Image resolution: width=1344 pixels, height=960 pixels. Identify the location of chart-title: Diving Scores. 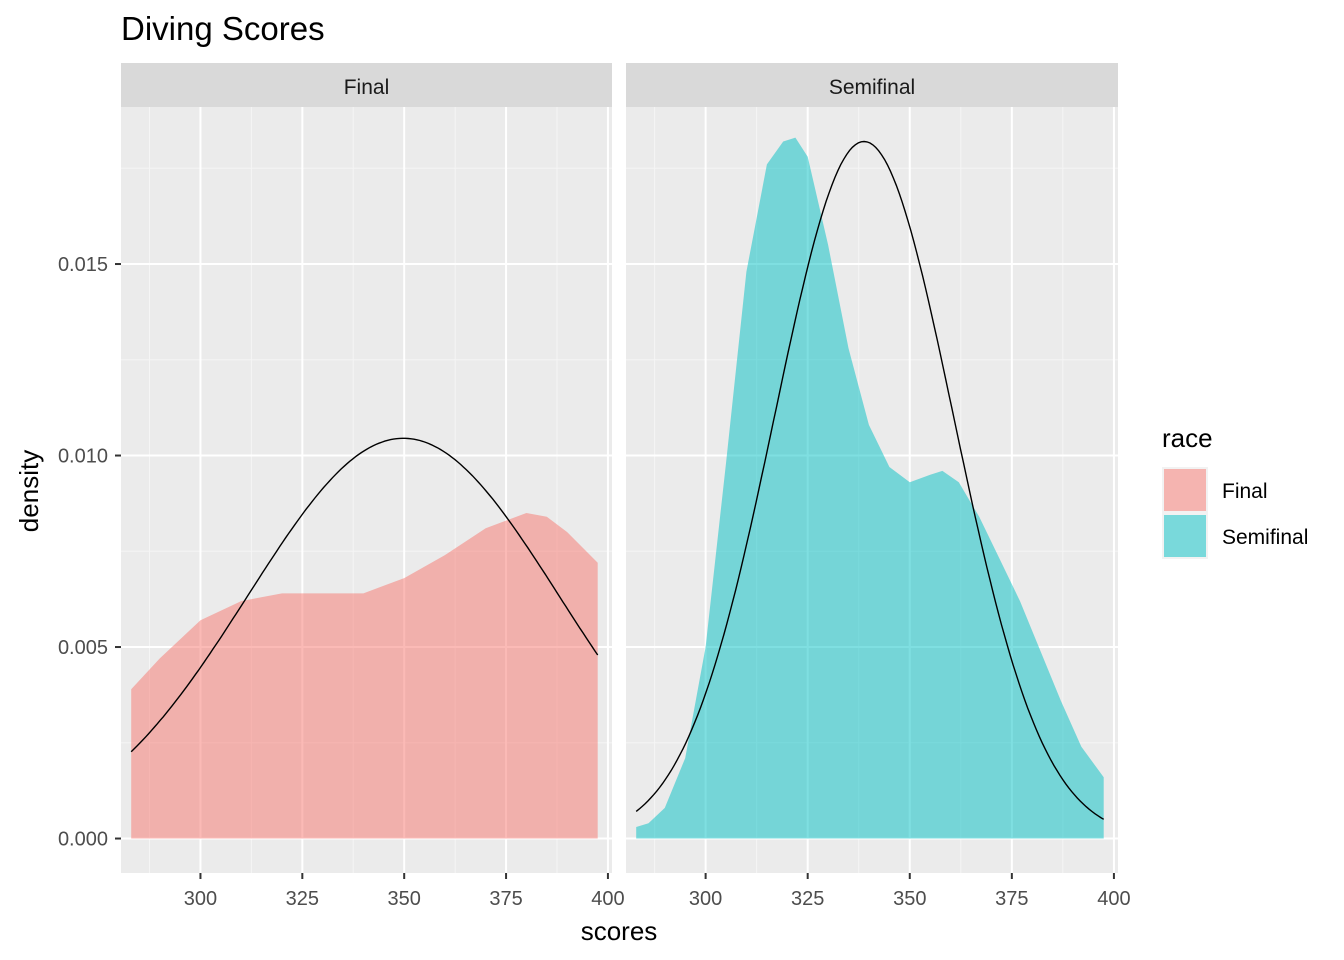
(223, 28).